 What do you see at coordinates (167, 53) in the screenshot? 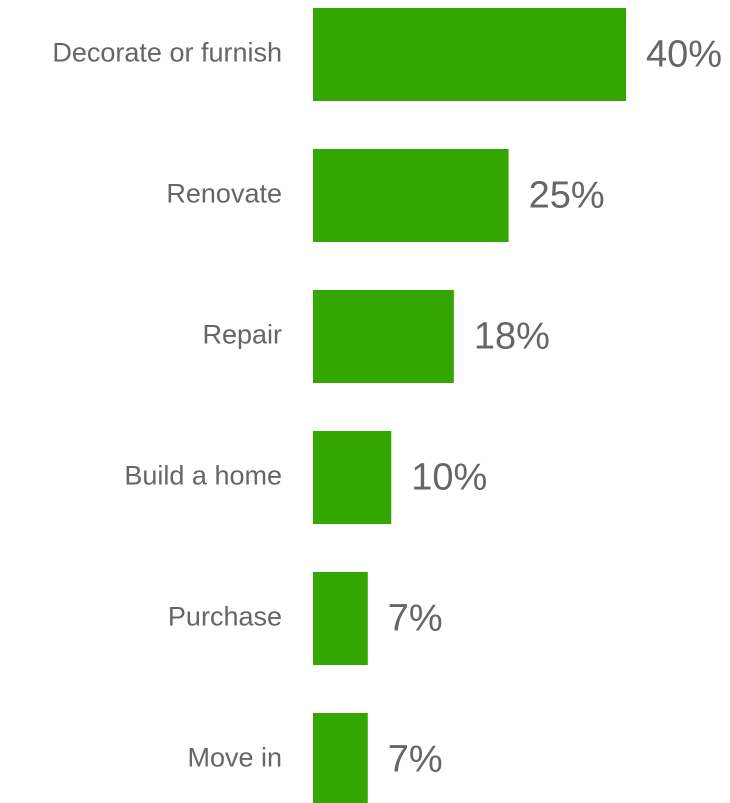
I see `category-label: Decorate or furnish` at bounding box center [167, 53].